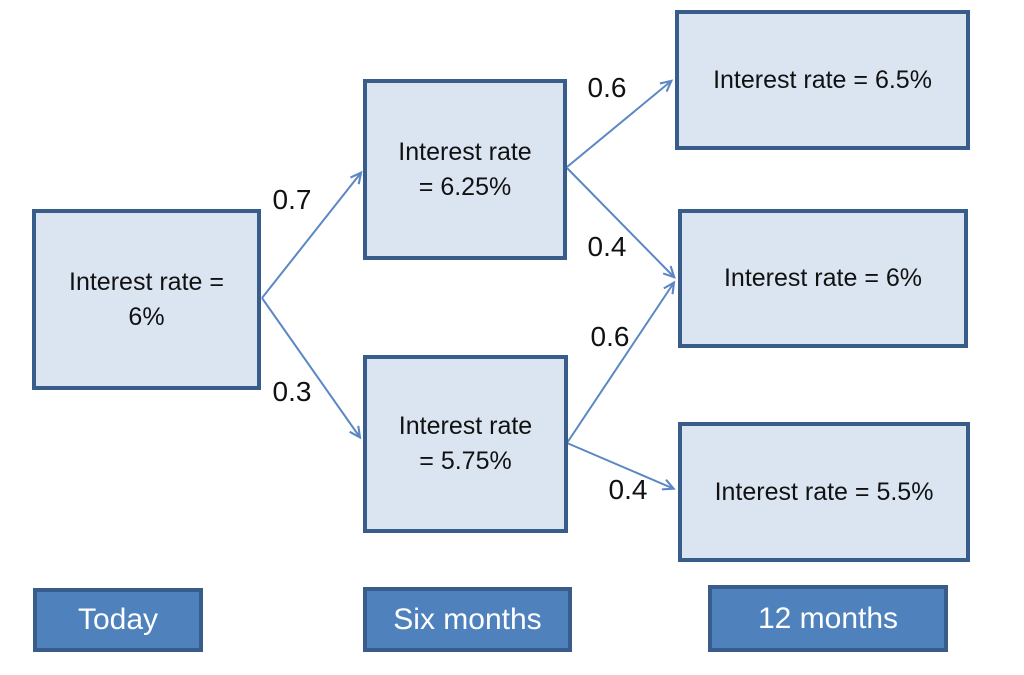  What do you see at coordinates (292, 391) in the screenshot?
I see `probability-label-today-down: 0.3` at bounding box center [292, 391].